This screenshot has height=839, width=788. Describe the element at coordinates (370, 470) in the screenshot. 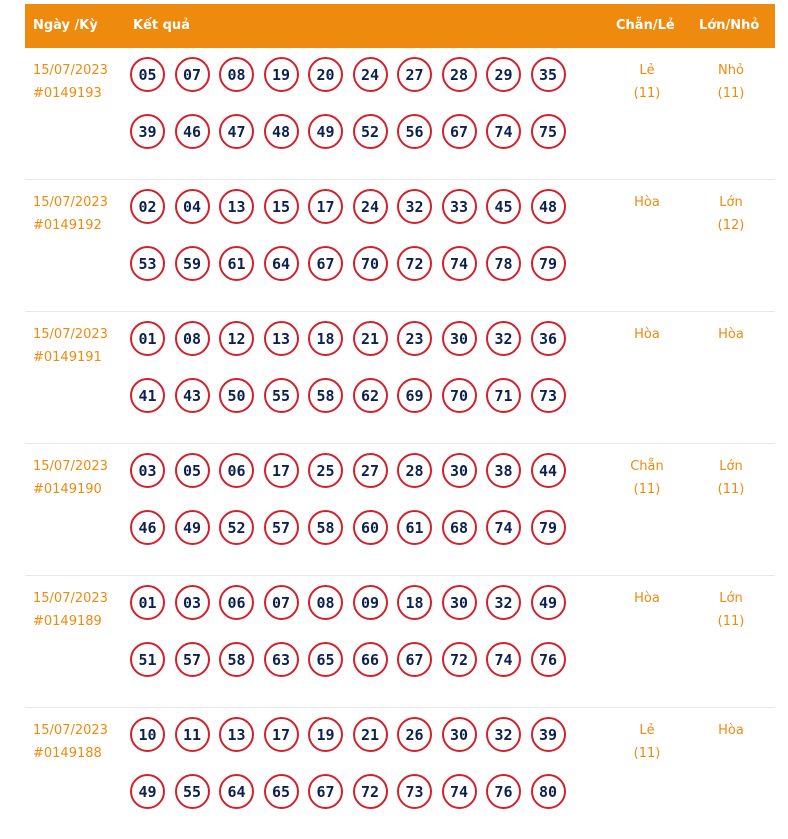

I see `number-ball: 27` at that location.